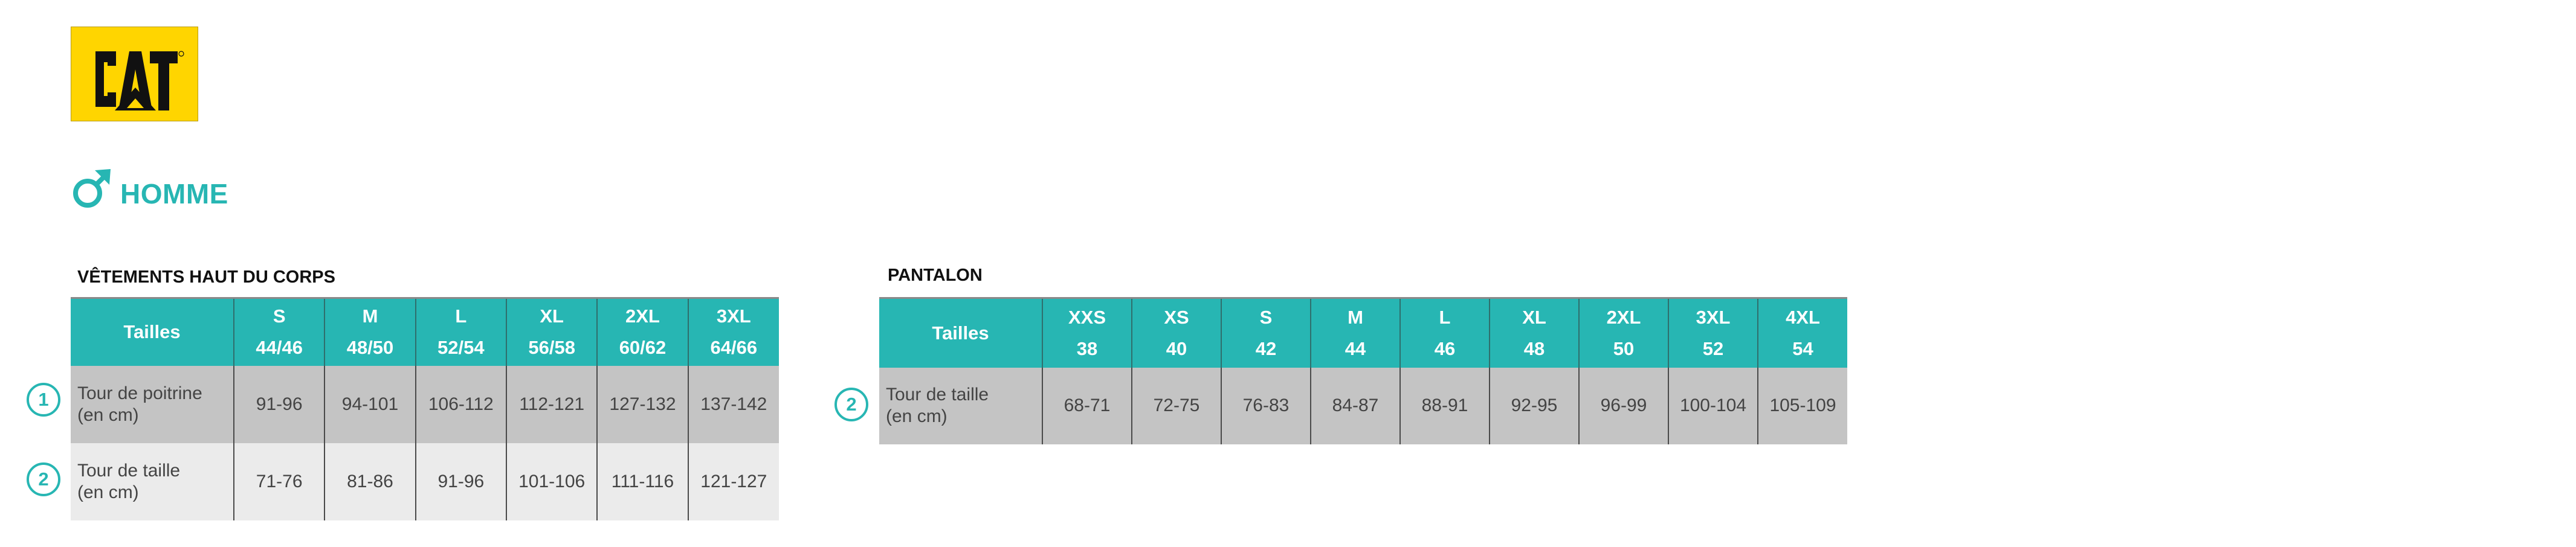 This screenshot has height=547, width=2576. I want to click on measurement-cell: 106-112, so click(461, 404).